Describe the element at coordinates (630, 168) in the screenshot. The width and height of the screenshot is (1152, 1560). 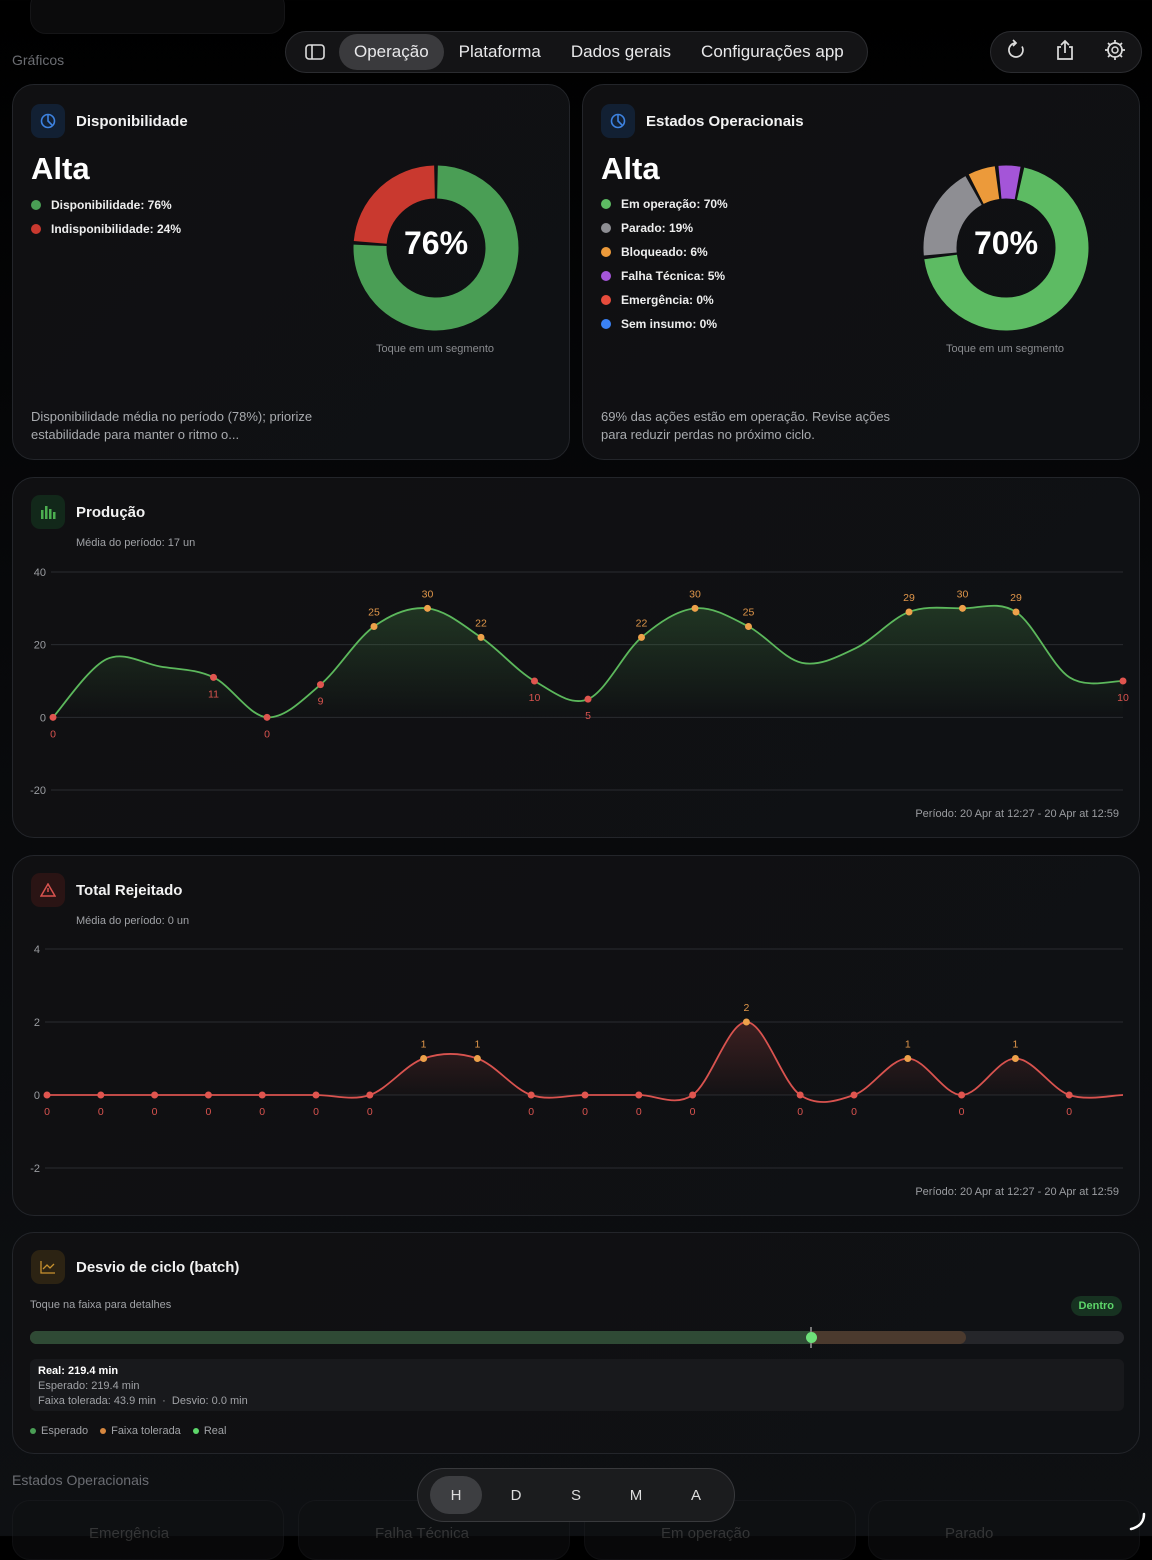
I see `level: Alta` at that location.